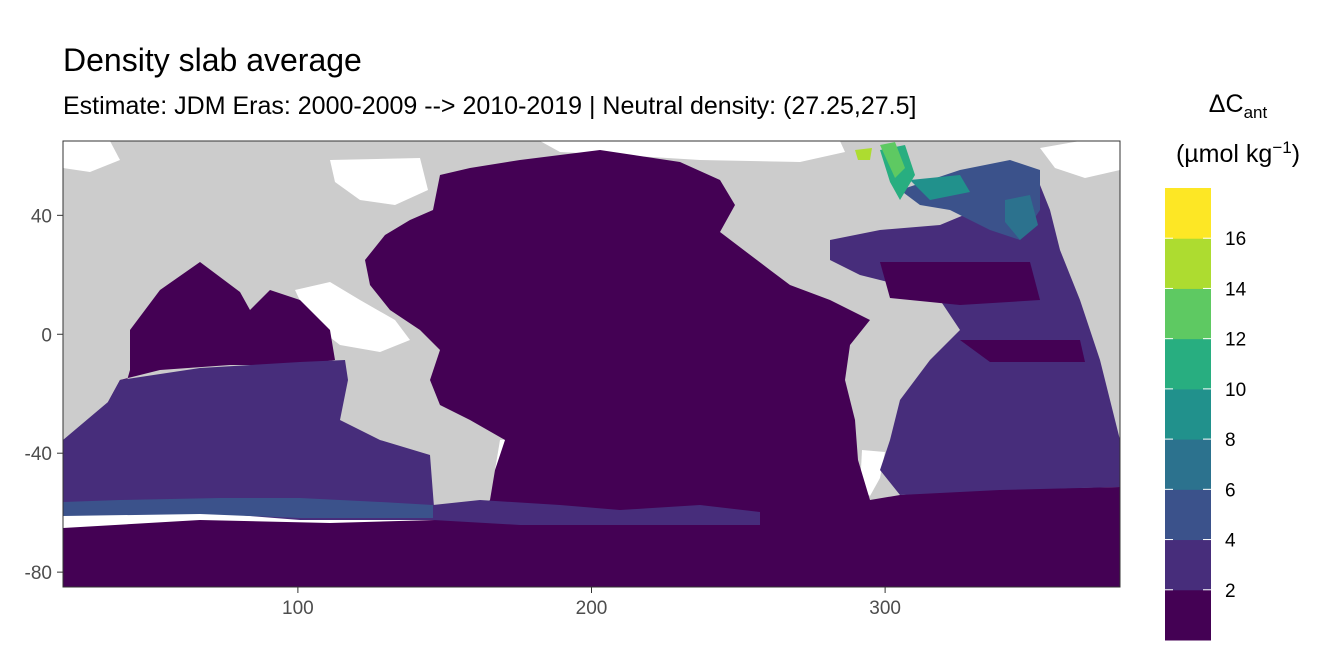 Image resolution: width=1344 pixels, height=672 pixels. I want to click on nordic-region, so click(940, 187).